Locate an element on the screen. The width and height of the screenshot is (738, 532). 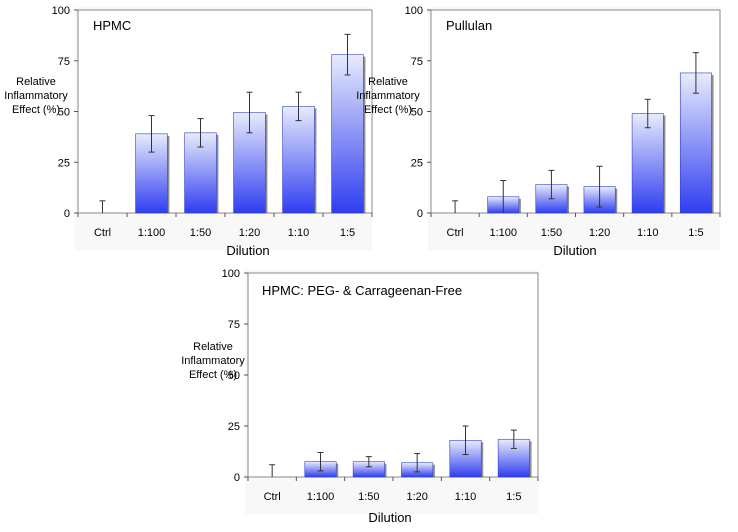
chart-title: Pullulan is located at coordinates (469, 25).